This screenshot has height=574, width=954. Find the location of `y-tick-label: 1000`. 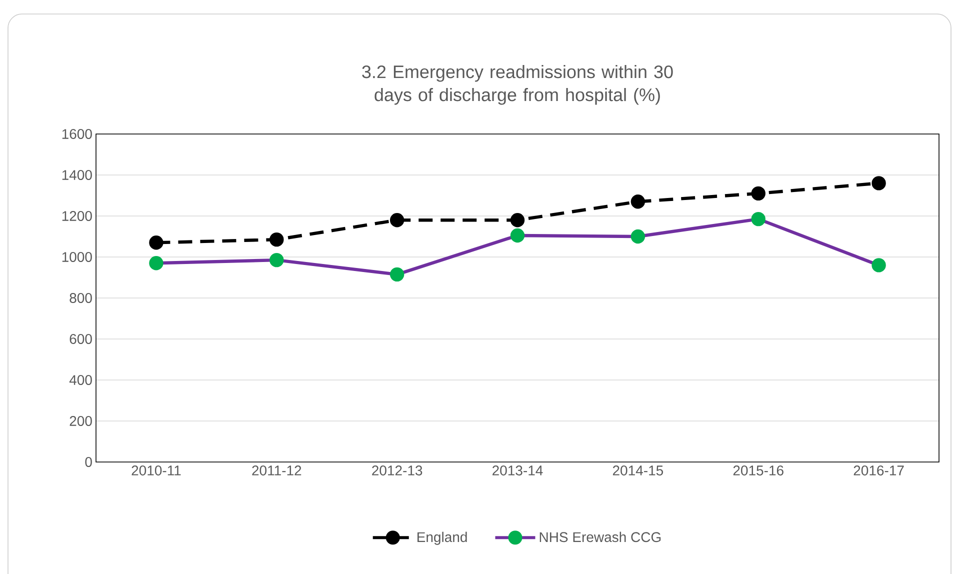

y-tick-label: 1000 is located at coordinates (77, 257).